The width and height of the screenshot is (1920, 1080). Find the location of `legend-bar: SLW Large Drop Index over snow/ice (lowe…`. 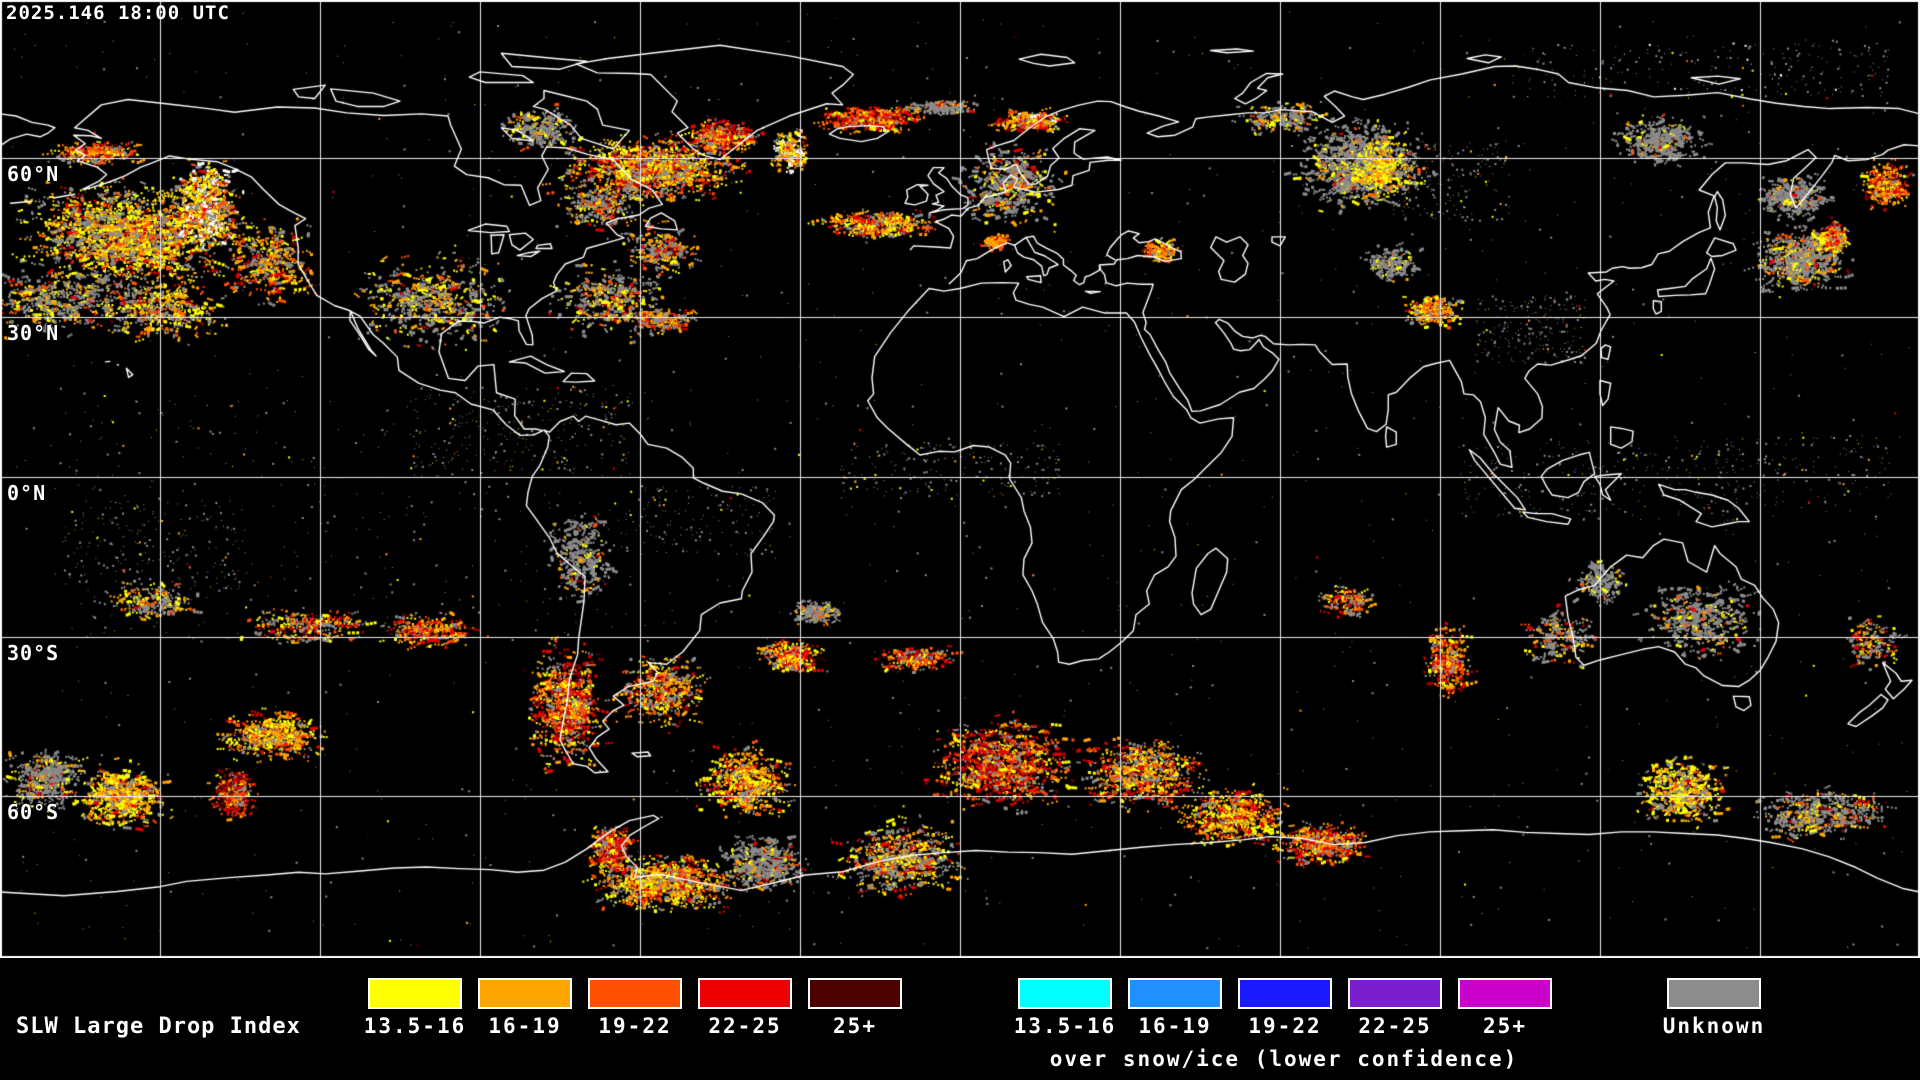

legend-bar: SLW Large Drop Index over snow/ice (lowe… is located at coordinates (960, 1019).